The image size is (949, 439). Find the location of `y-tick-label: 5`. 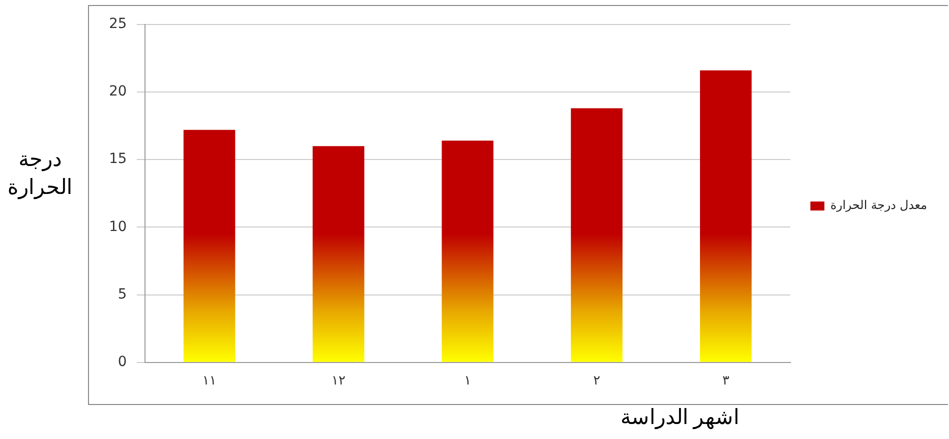

y-tick-label: 5 is located at coordinates (122, 294).